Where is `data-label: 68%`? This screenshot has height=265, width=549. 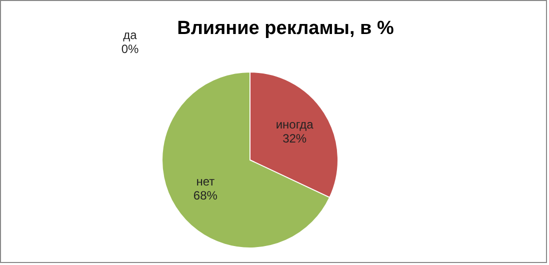 data-label: 68% is located at coordinates (205, 195).